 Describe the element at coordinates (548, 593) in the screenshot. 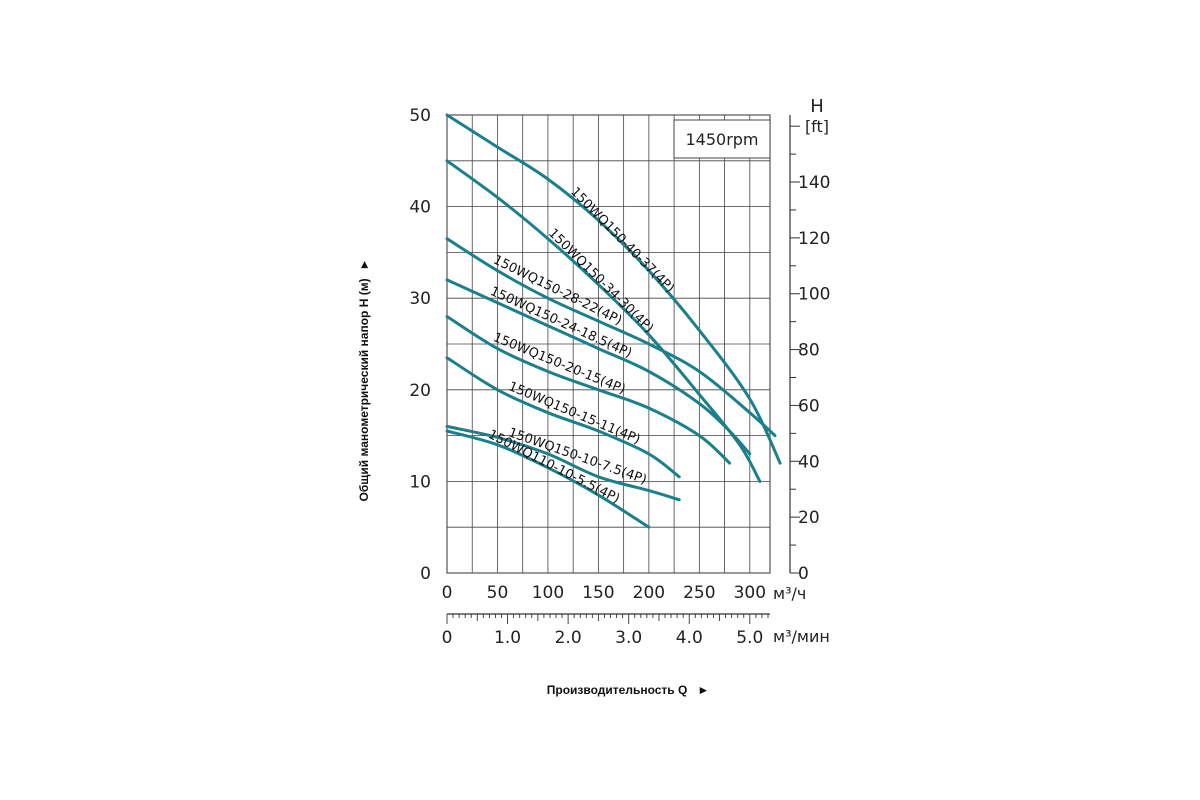

I see `x-tick-label: 100` at that location.